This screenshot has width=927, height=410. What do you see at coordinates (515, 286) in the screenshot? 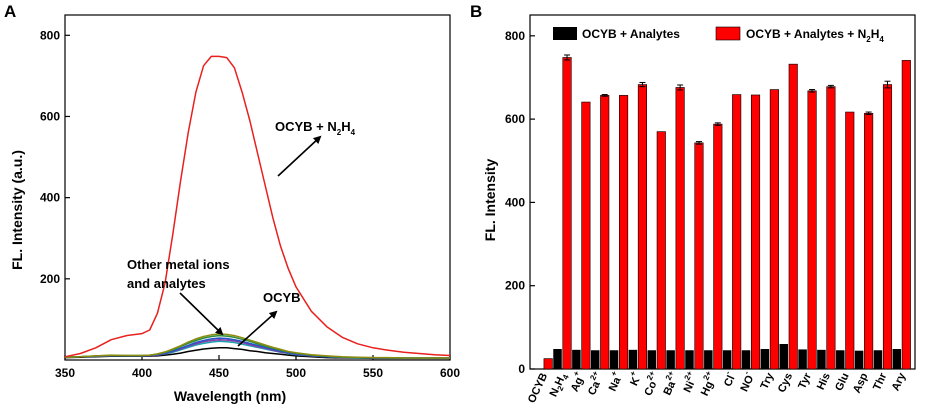
I see `panel-b-y-tick-label: 200` at bounding box center [515, 286].